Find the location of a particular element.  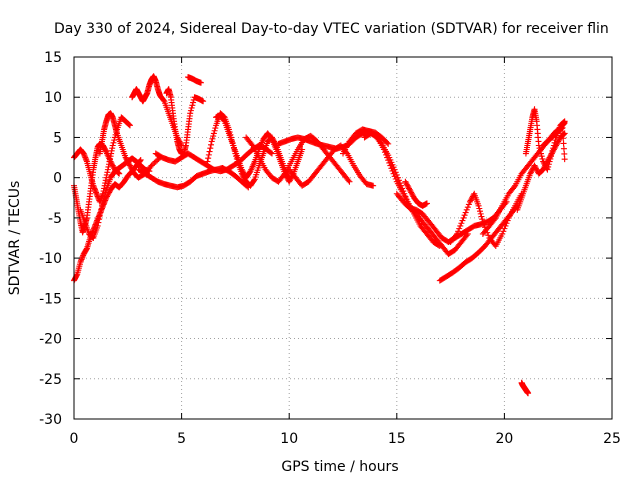

y-tick-label: 10 is located at coordinates (53, 98).